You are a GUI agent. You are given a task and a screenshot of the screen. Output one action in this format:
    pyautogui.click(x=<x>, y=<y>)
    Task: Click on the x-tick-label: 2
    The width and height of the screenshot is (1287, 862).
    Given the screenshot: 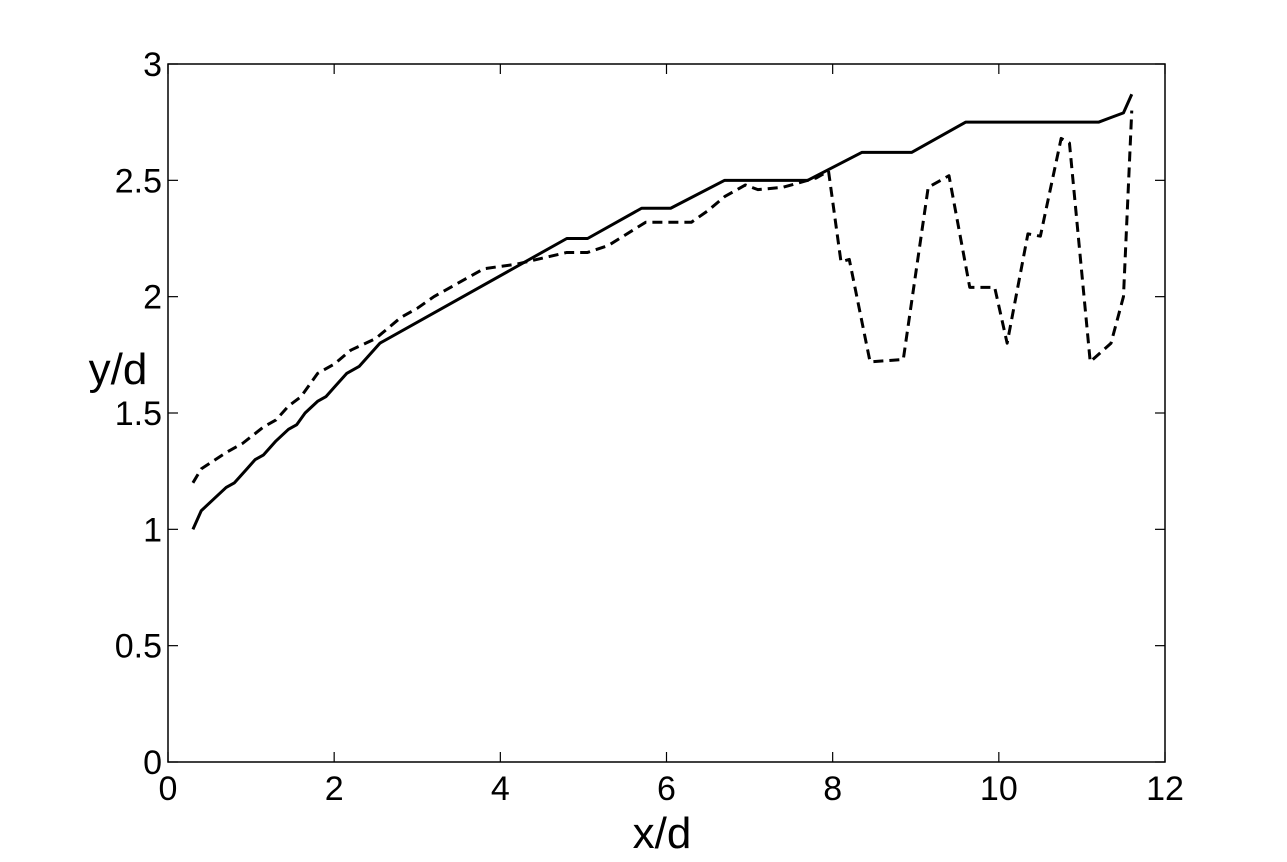 What is the action you would take?
    pyautogui.click(x=334, y=789)
    